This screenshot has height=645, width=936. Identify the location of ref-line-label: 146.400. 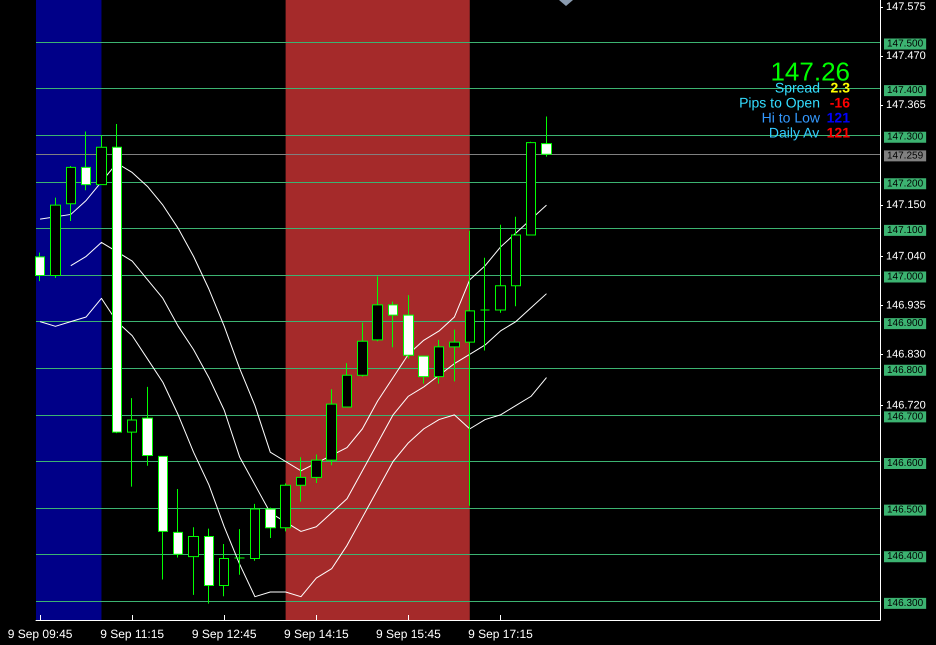
(905, 556).